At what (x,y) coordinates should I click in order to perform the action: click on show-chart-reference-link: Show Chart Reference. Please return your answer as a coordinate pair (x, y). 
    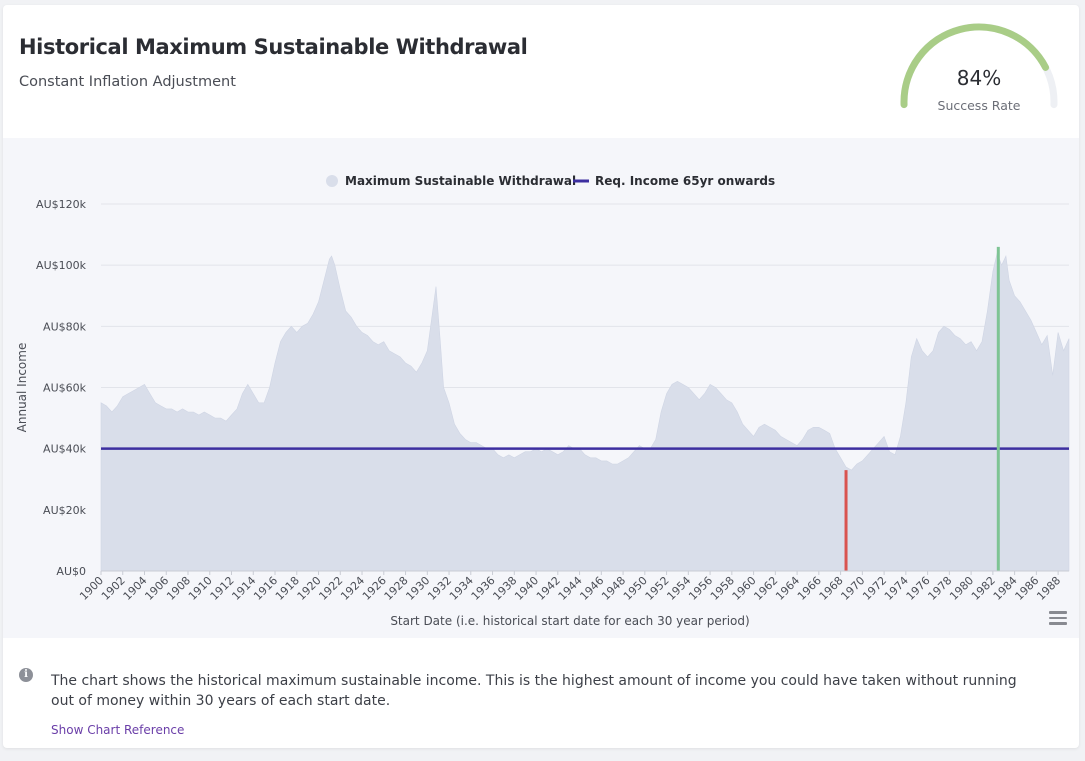
    Looking at the image, I should click on (118, 730).